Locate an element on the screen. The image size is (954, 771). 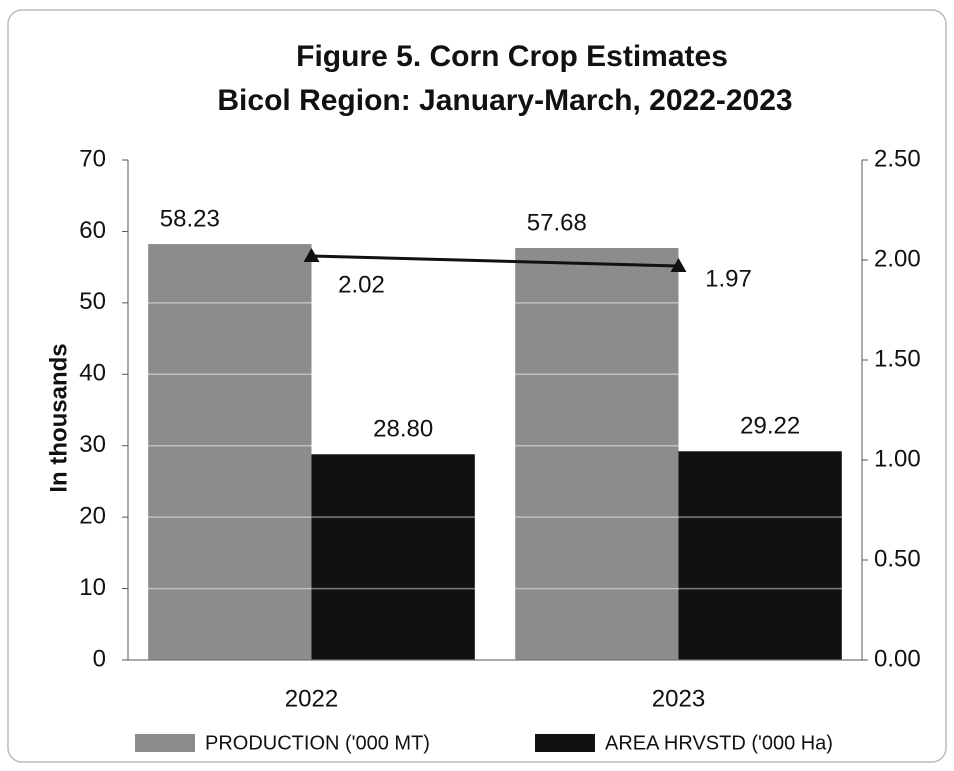
data-label: 1.97 is located at coordinates (728, 278).